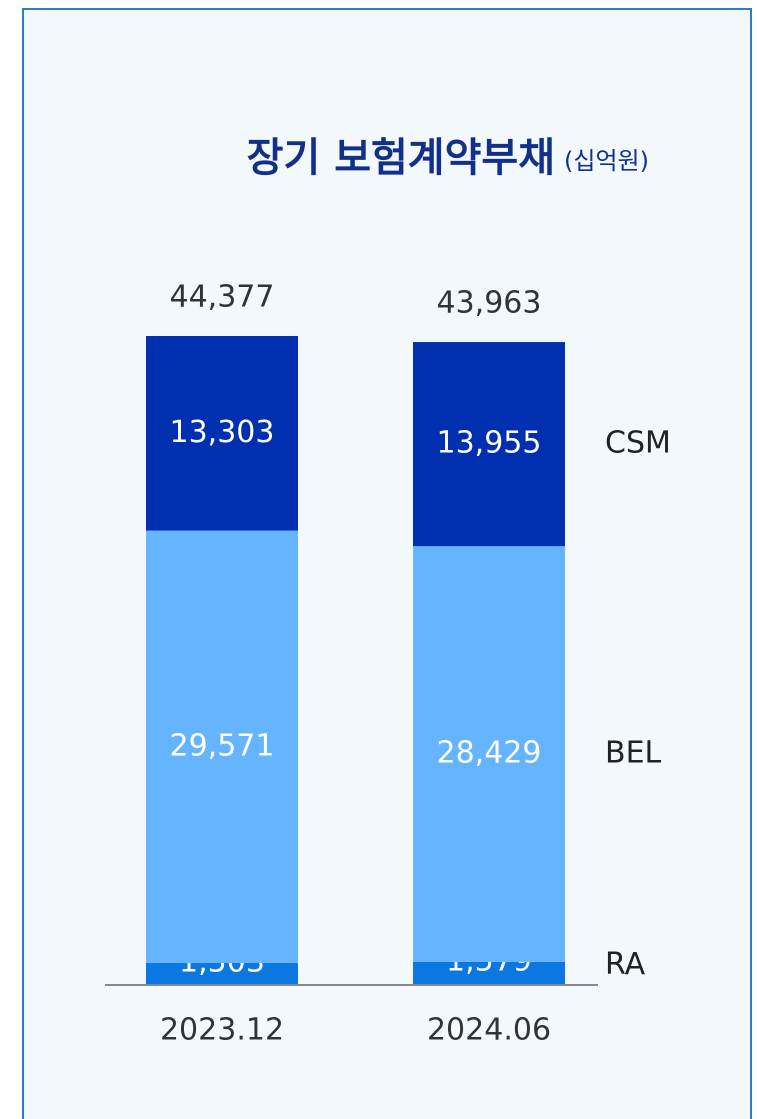 The image size is (757, 1119). I want to click on value-label: 28,429, so click(489, 753).